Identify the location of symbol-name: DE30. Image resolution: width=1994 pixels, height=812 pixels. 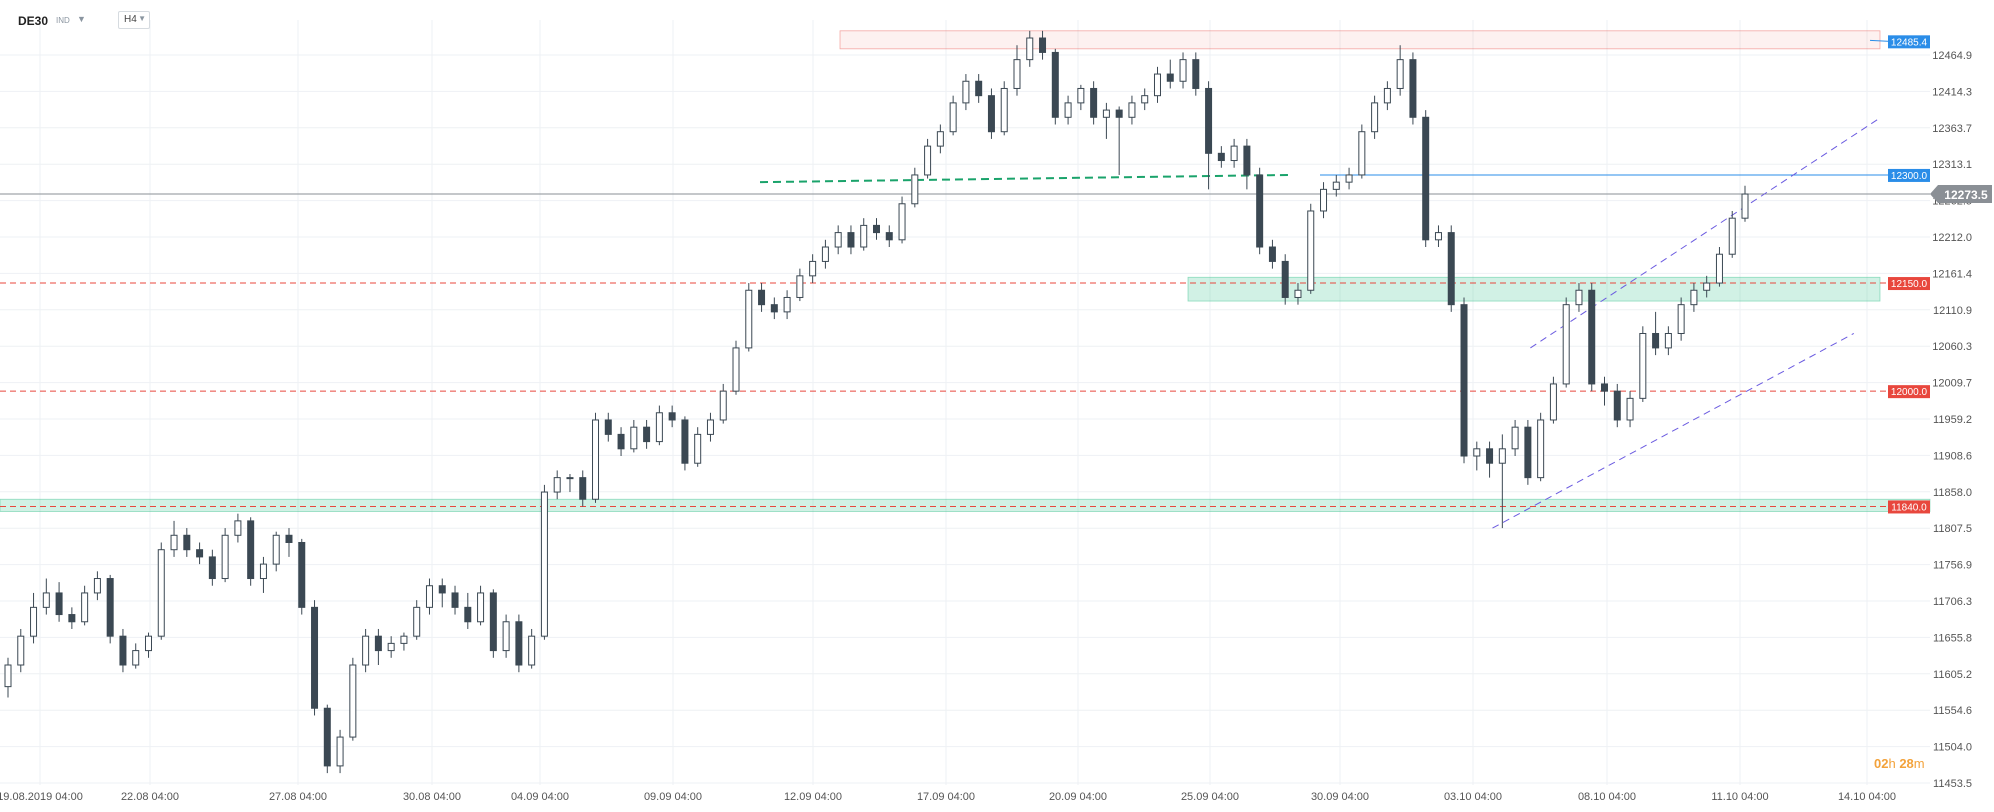
(33, 21).